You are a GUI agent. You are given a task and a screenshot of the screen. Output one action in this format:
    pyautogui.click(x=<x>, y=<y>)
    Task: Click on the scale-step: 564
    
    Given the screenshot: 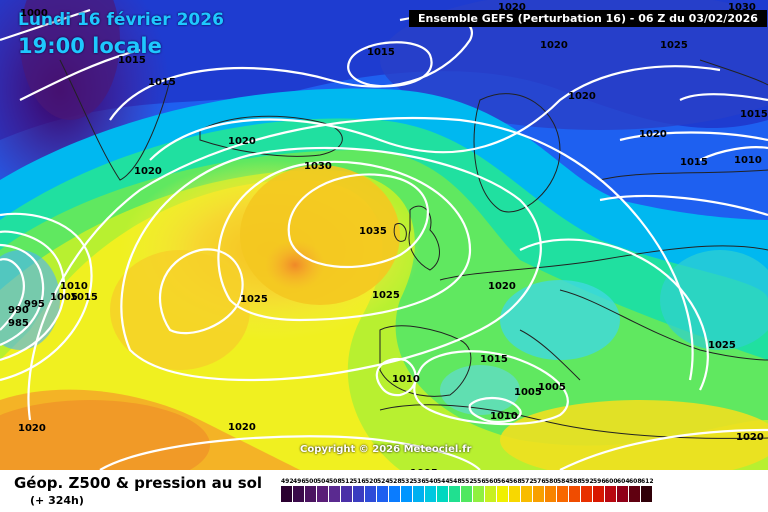 What is the action you would take?
    pyautogui.click(x=503, y=490)
    